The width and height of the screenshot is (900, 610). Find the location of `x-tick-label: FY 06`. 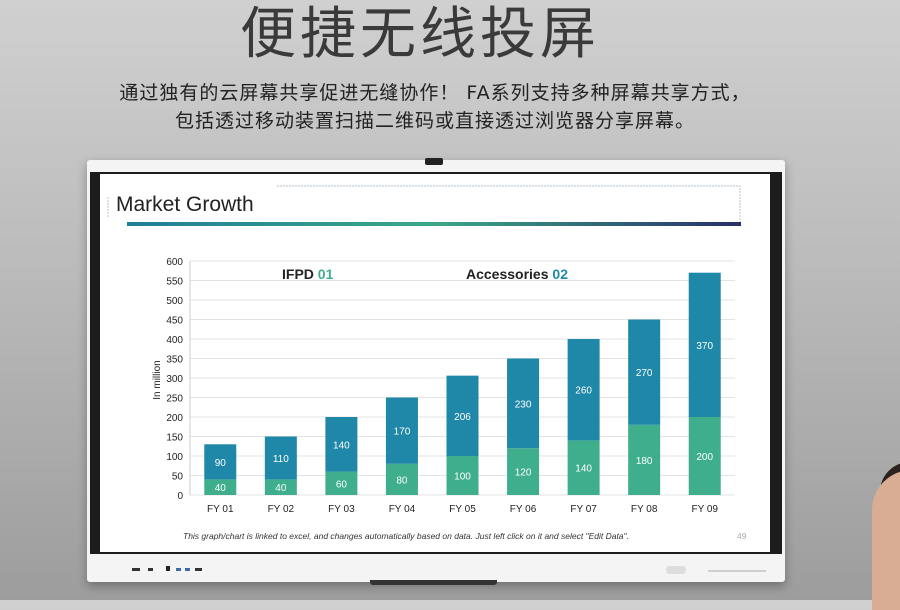

x-tick-label: FY 06 is located at coordinates (523, 509).